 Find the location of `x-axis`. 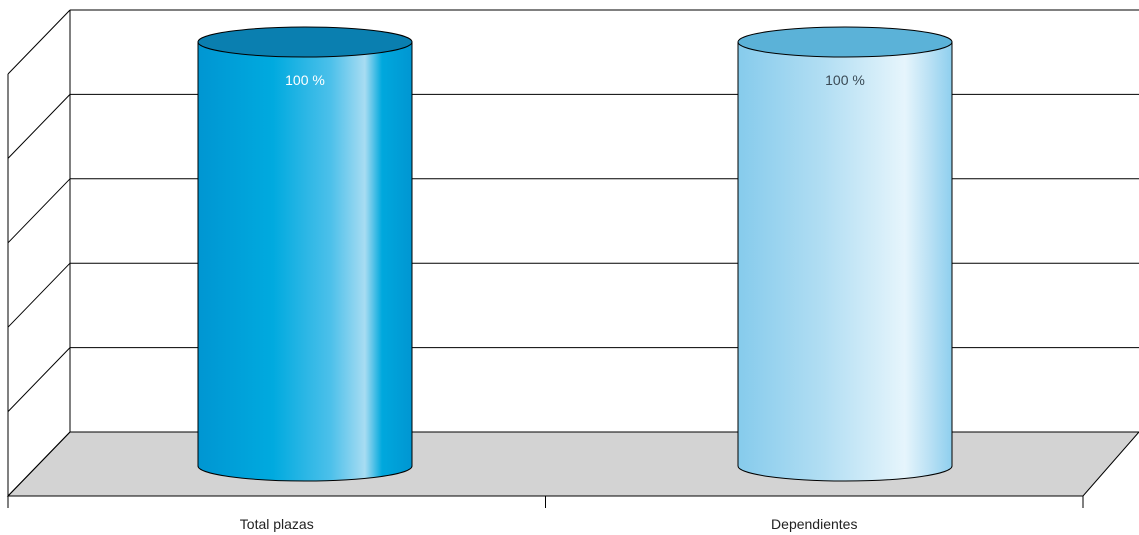

x-axis is located at coordinates (545, 501).